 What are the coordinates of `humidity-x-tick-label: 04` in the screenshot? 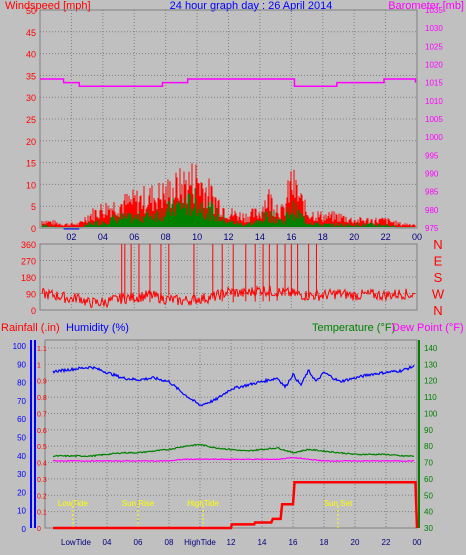 It's located at (107, 542).